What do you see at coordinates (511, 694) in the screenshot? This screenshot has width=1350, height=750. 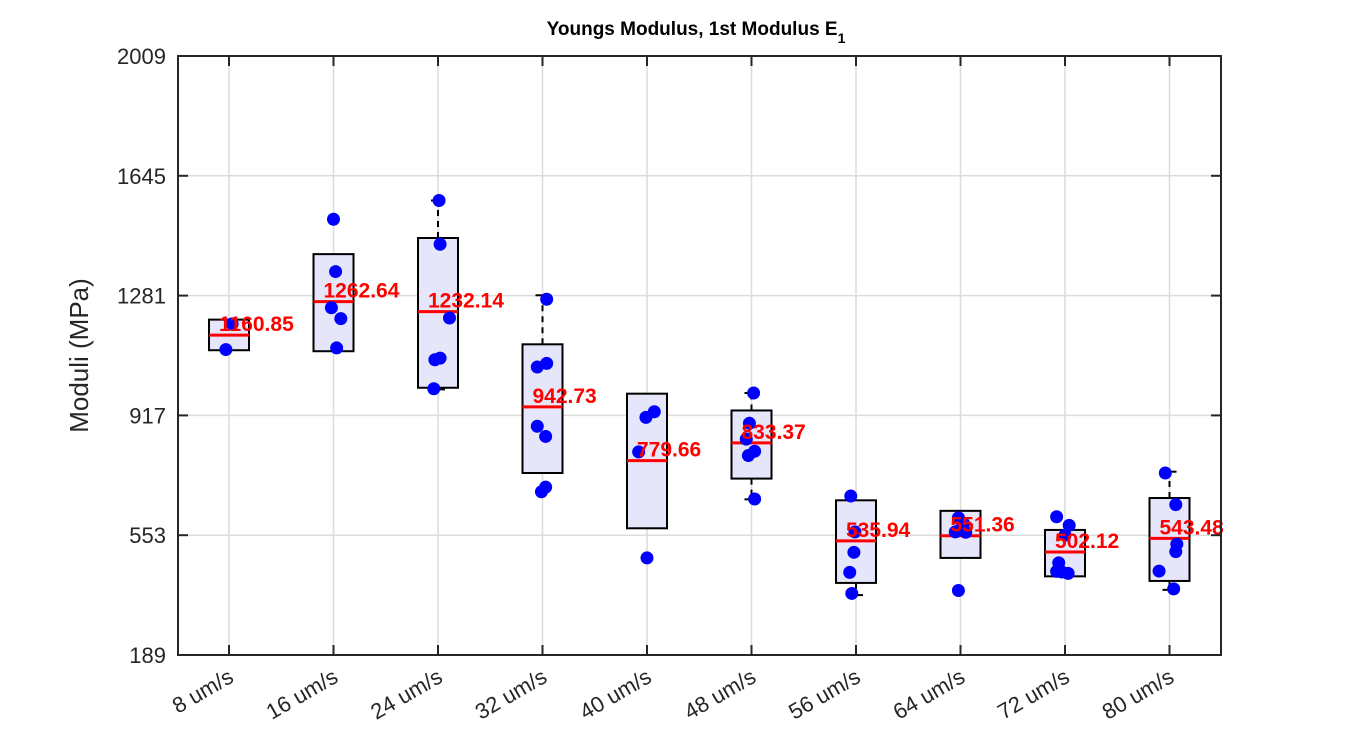 I see `x-tick-label: 32 um/s` at bounding box center [511, 694].